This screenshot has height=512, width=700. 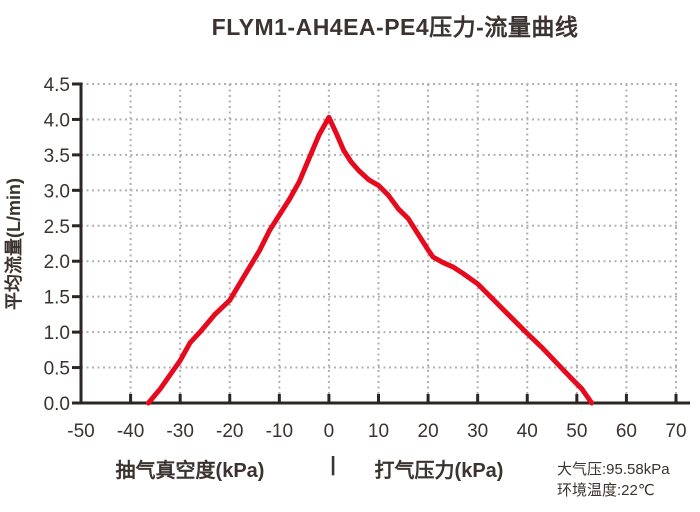 I want to click on y-tick-label: 1.5, so click(x=57, y=298).